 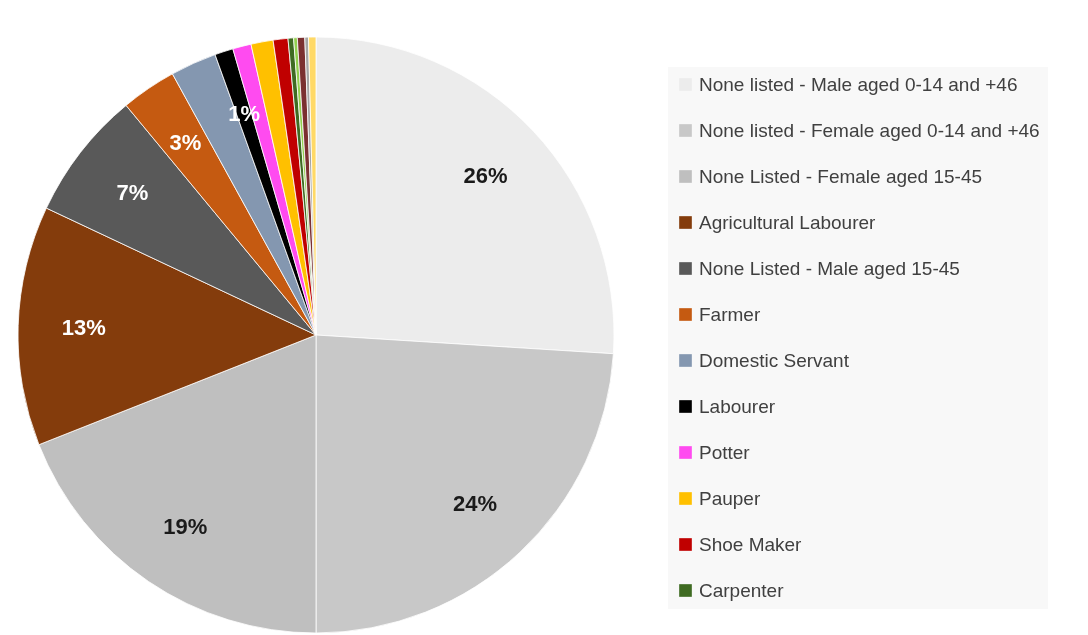 I want to click on legend-label: None Listed - Male aged 15-45, so click(x=829, y=268).